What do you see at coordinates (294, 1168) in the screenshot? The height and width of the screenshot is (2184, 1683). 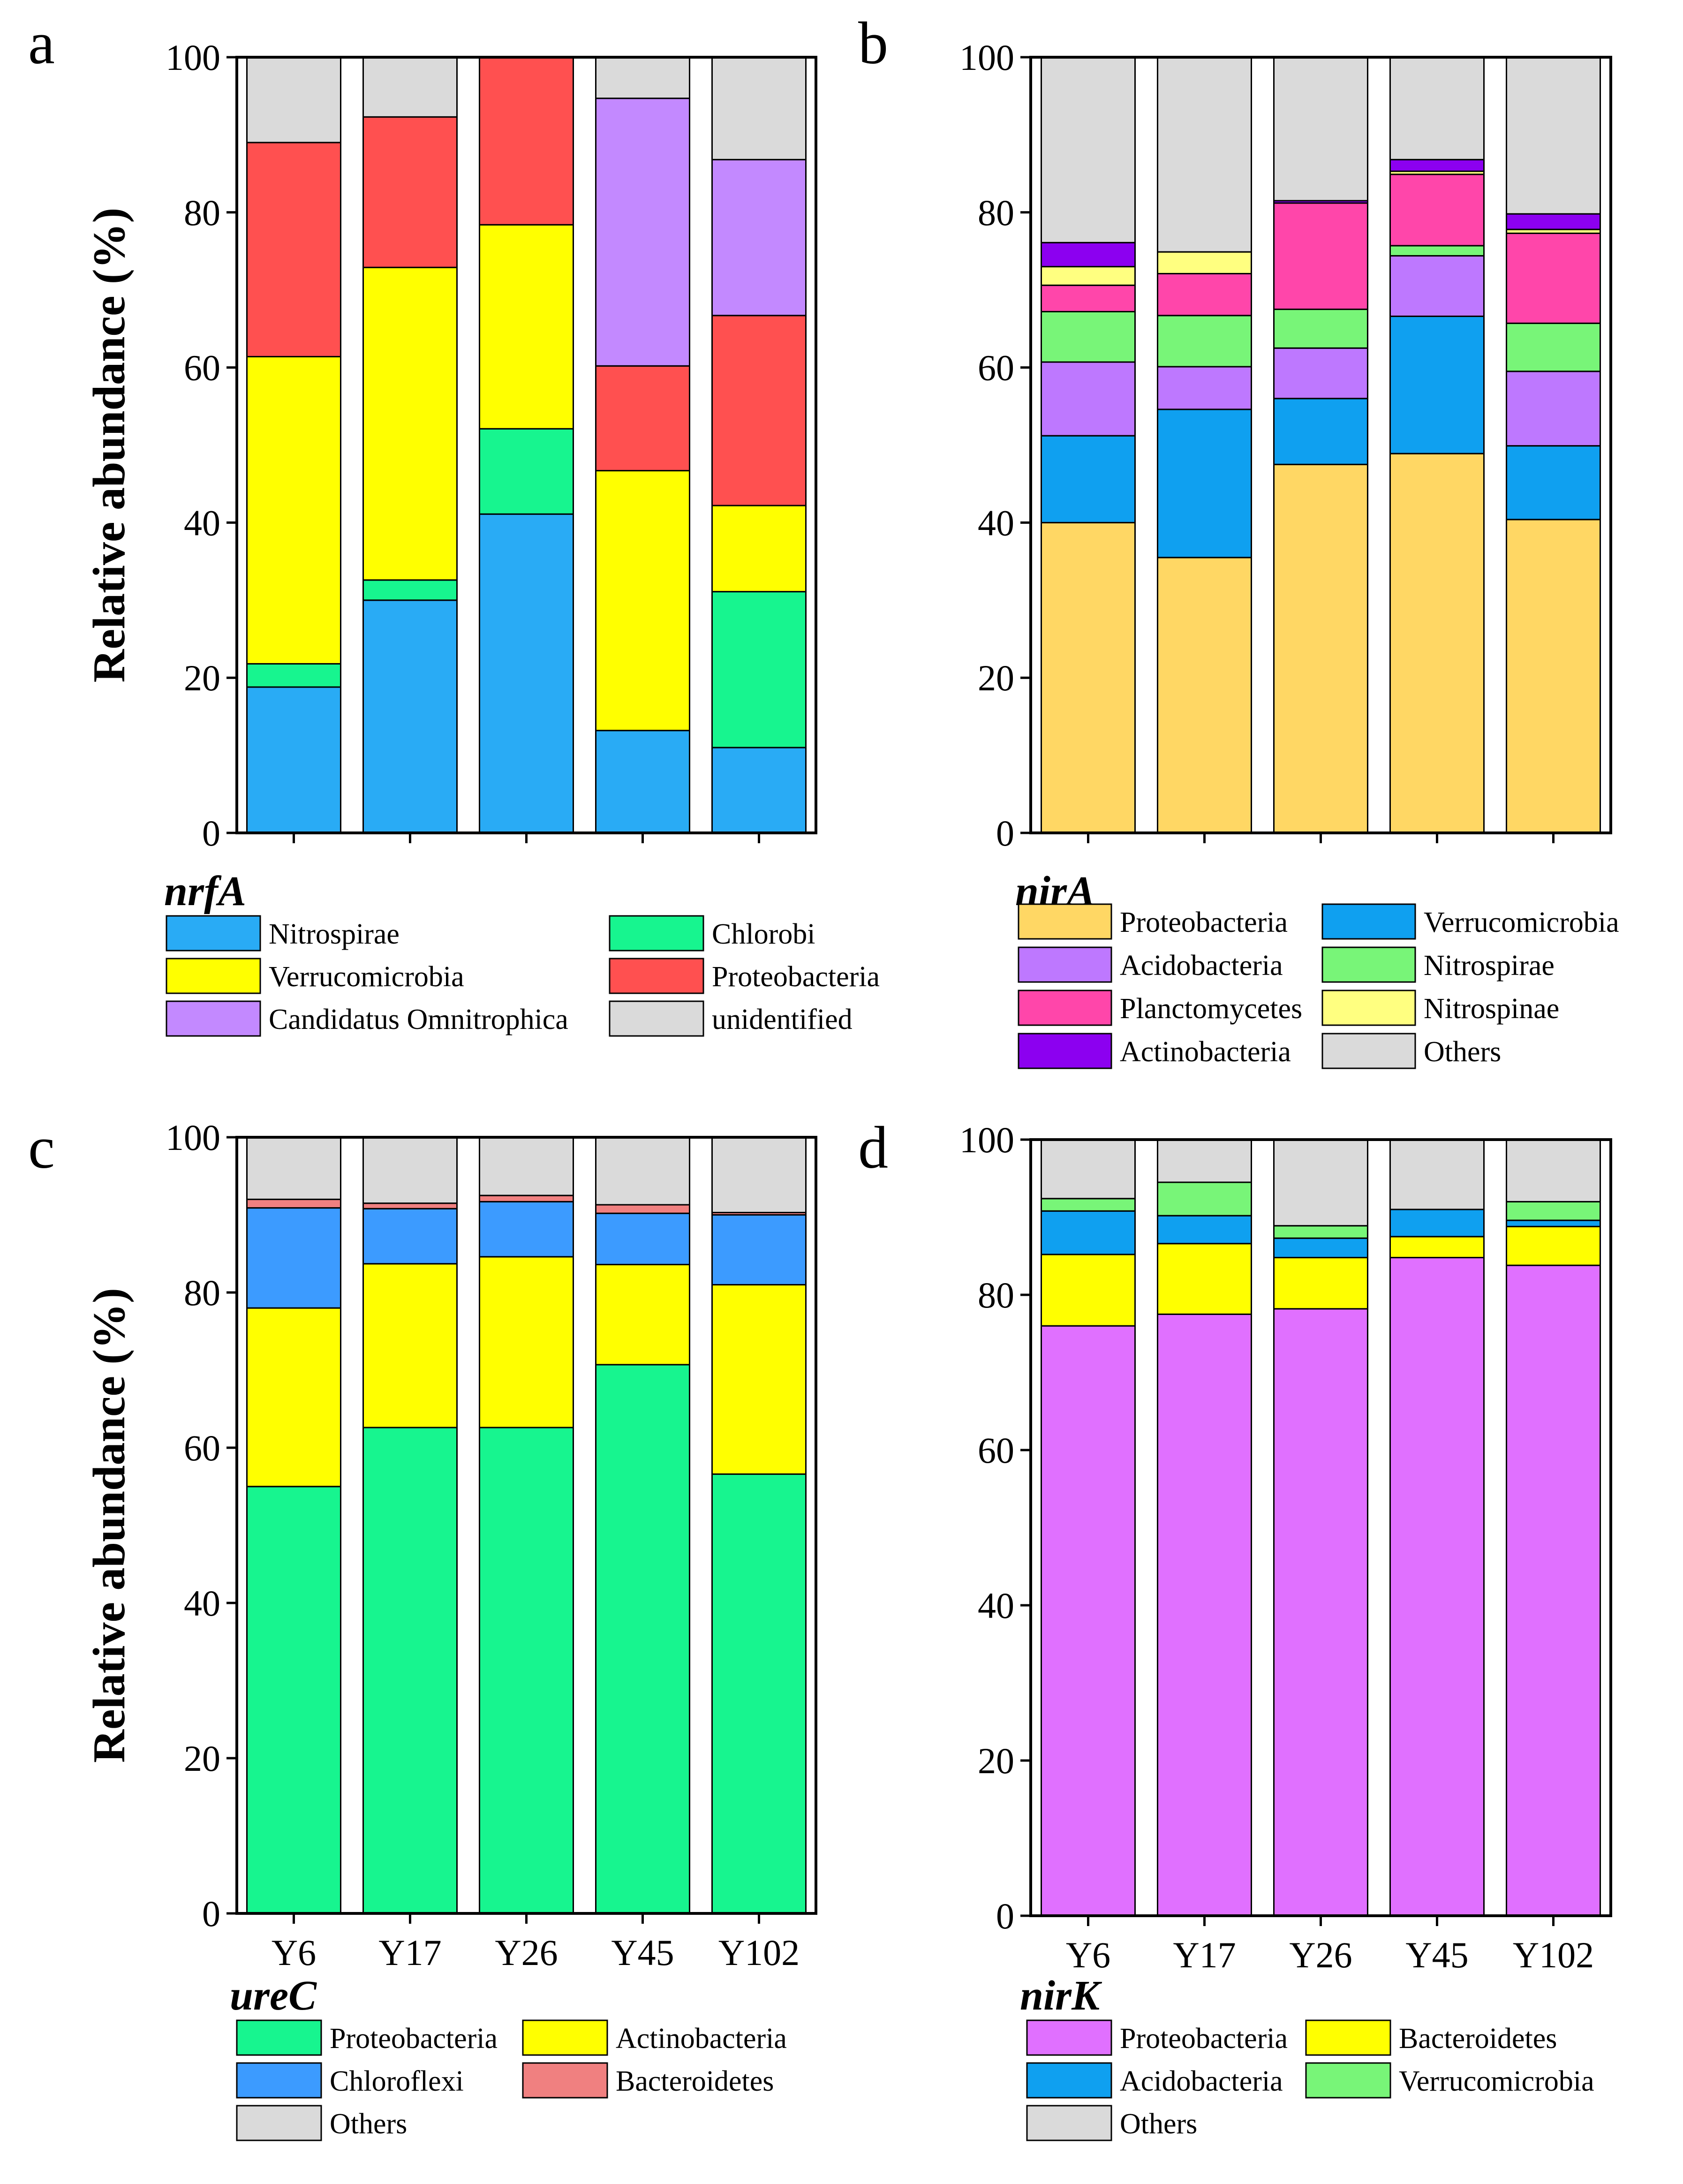 I see `bar-segment-c-Y6-others` at bounding box center [294, 1168].